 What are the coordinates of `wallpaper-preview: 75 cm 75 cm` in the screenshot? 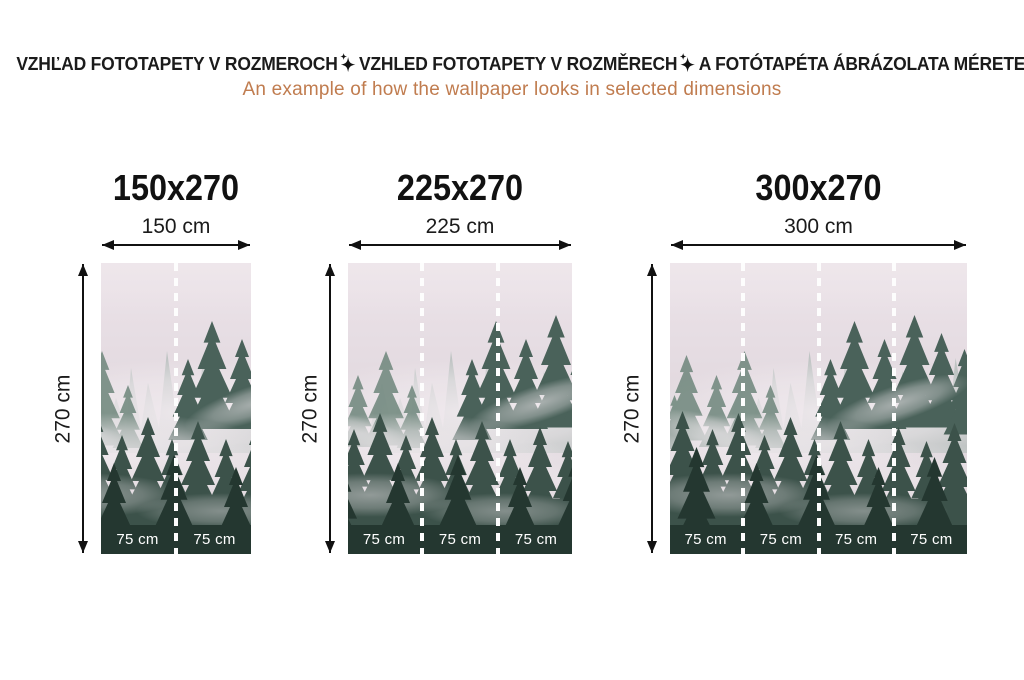 It's located at (176, 408).